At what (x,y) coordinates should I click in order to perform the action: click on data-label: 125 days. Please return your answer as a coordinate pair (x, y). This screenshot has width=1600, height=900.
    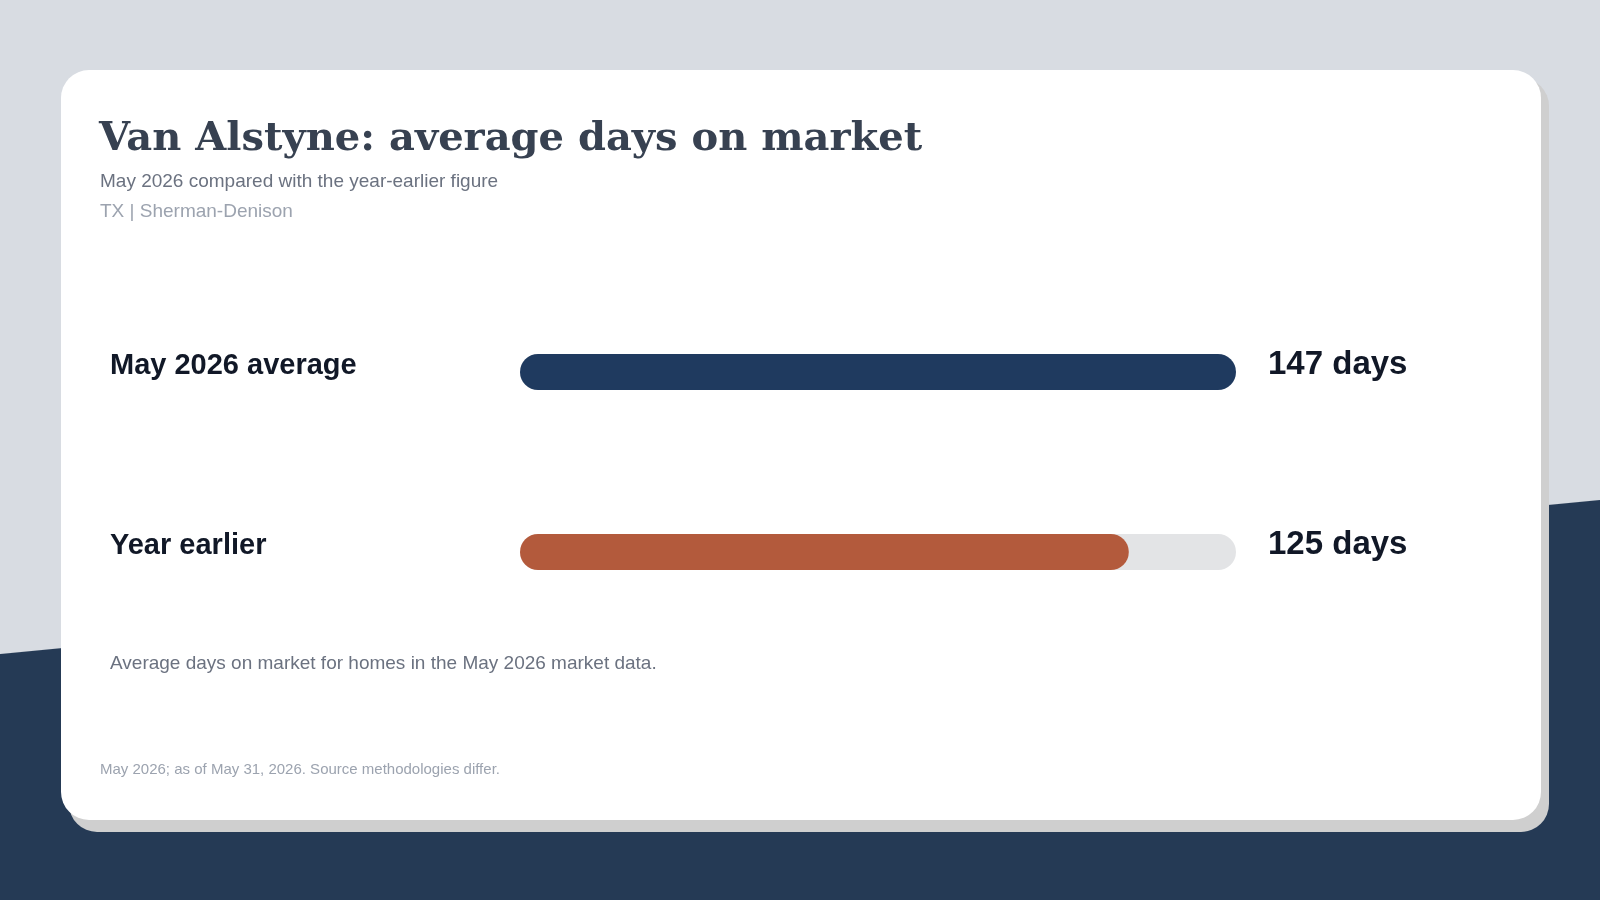
    Looking at the image, I should click on (1338, 542).